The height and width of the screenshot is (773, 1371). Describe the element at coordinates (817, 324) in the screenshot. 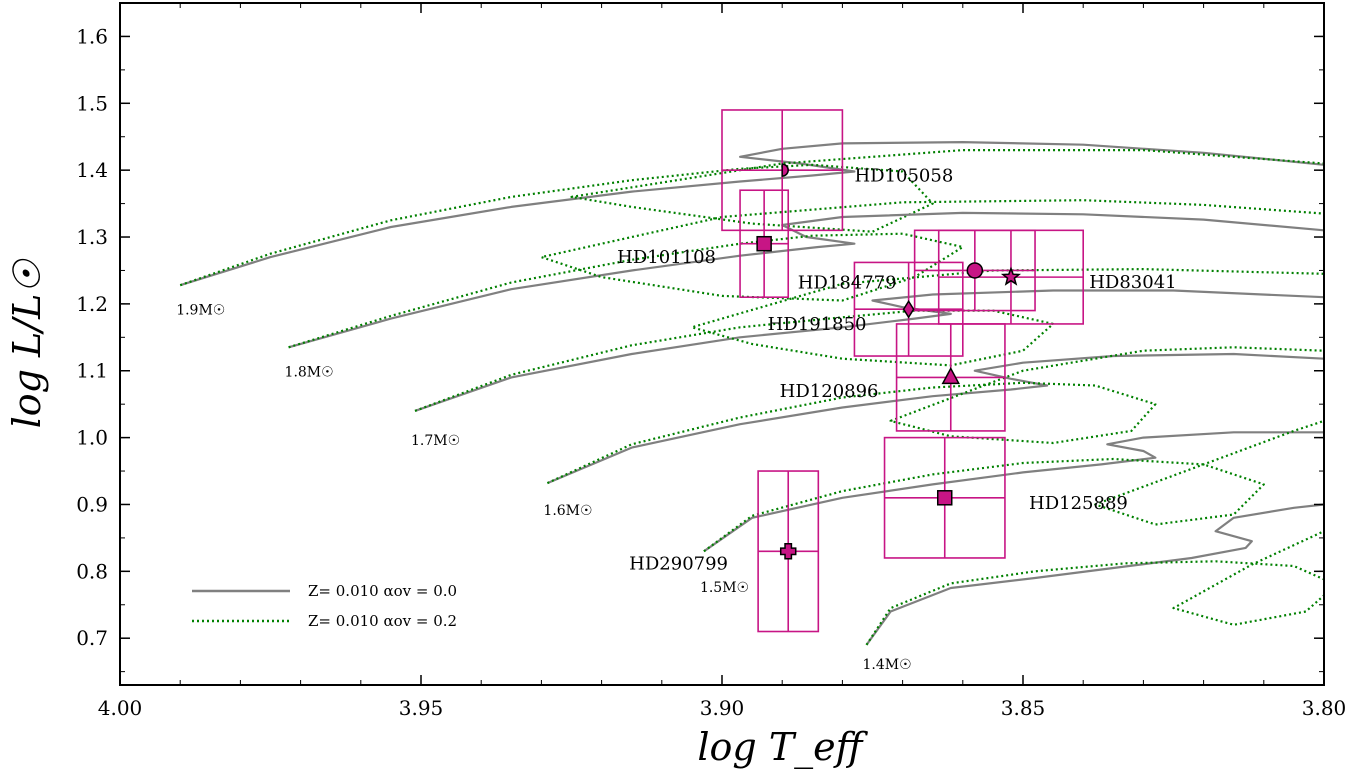

I see `star-label: HD191850` at that location.